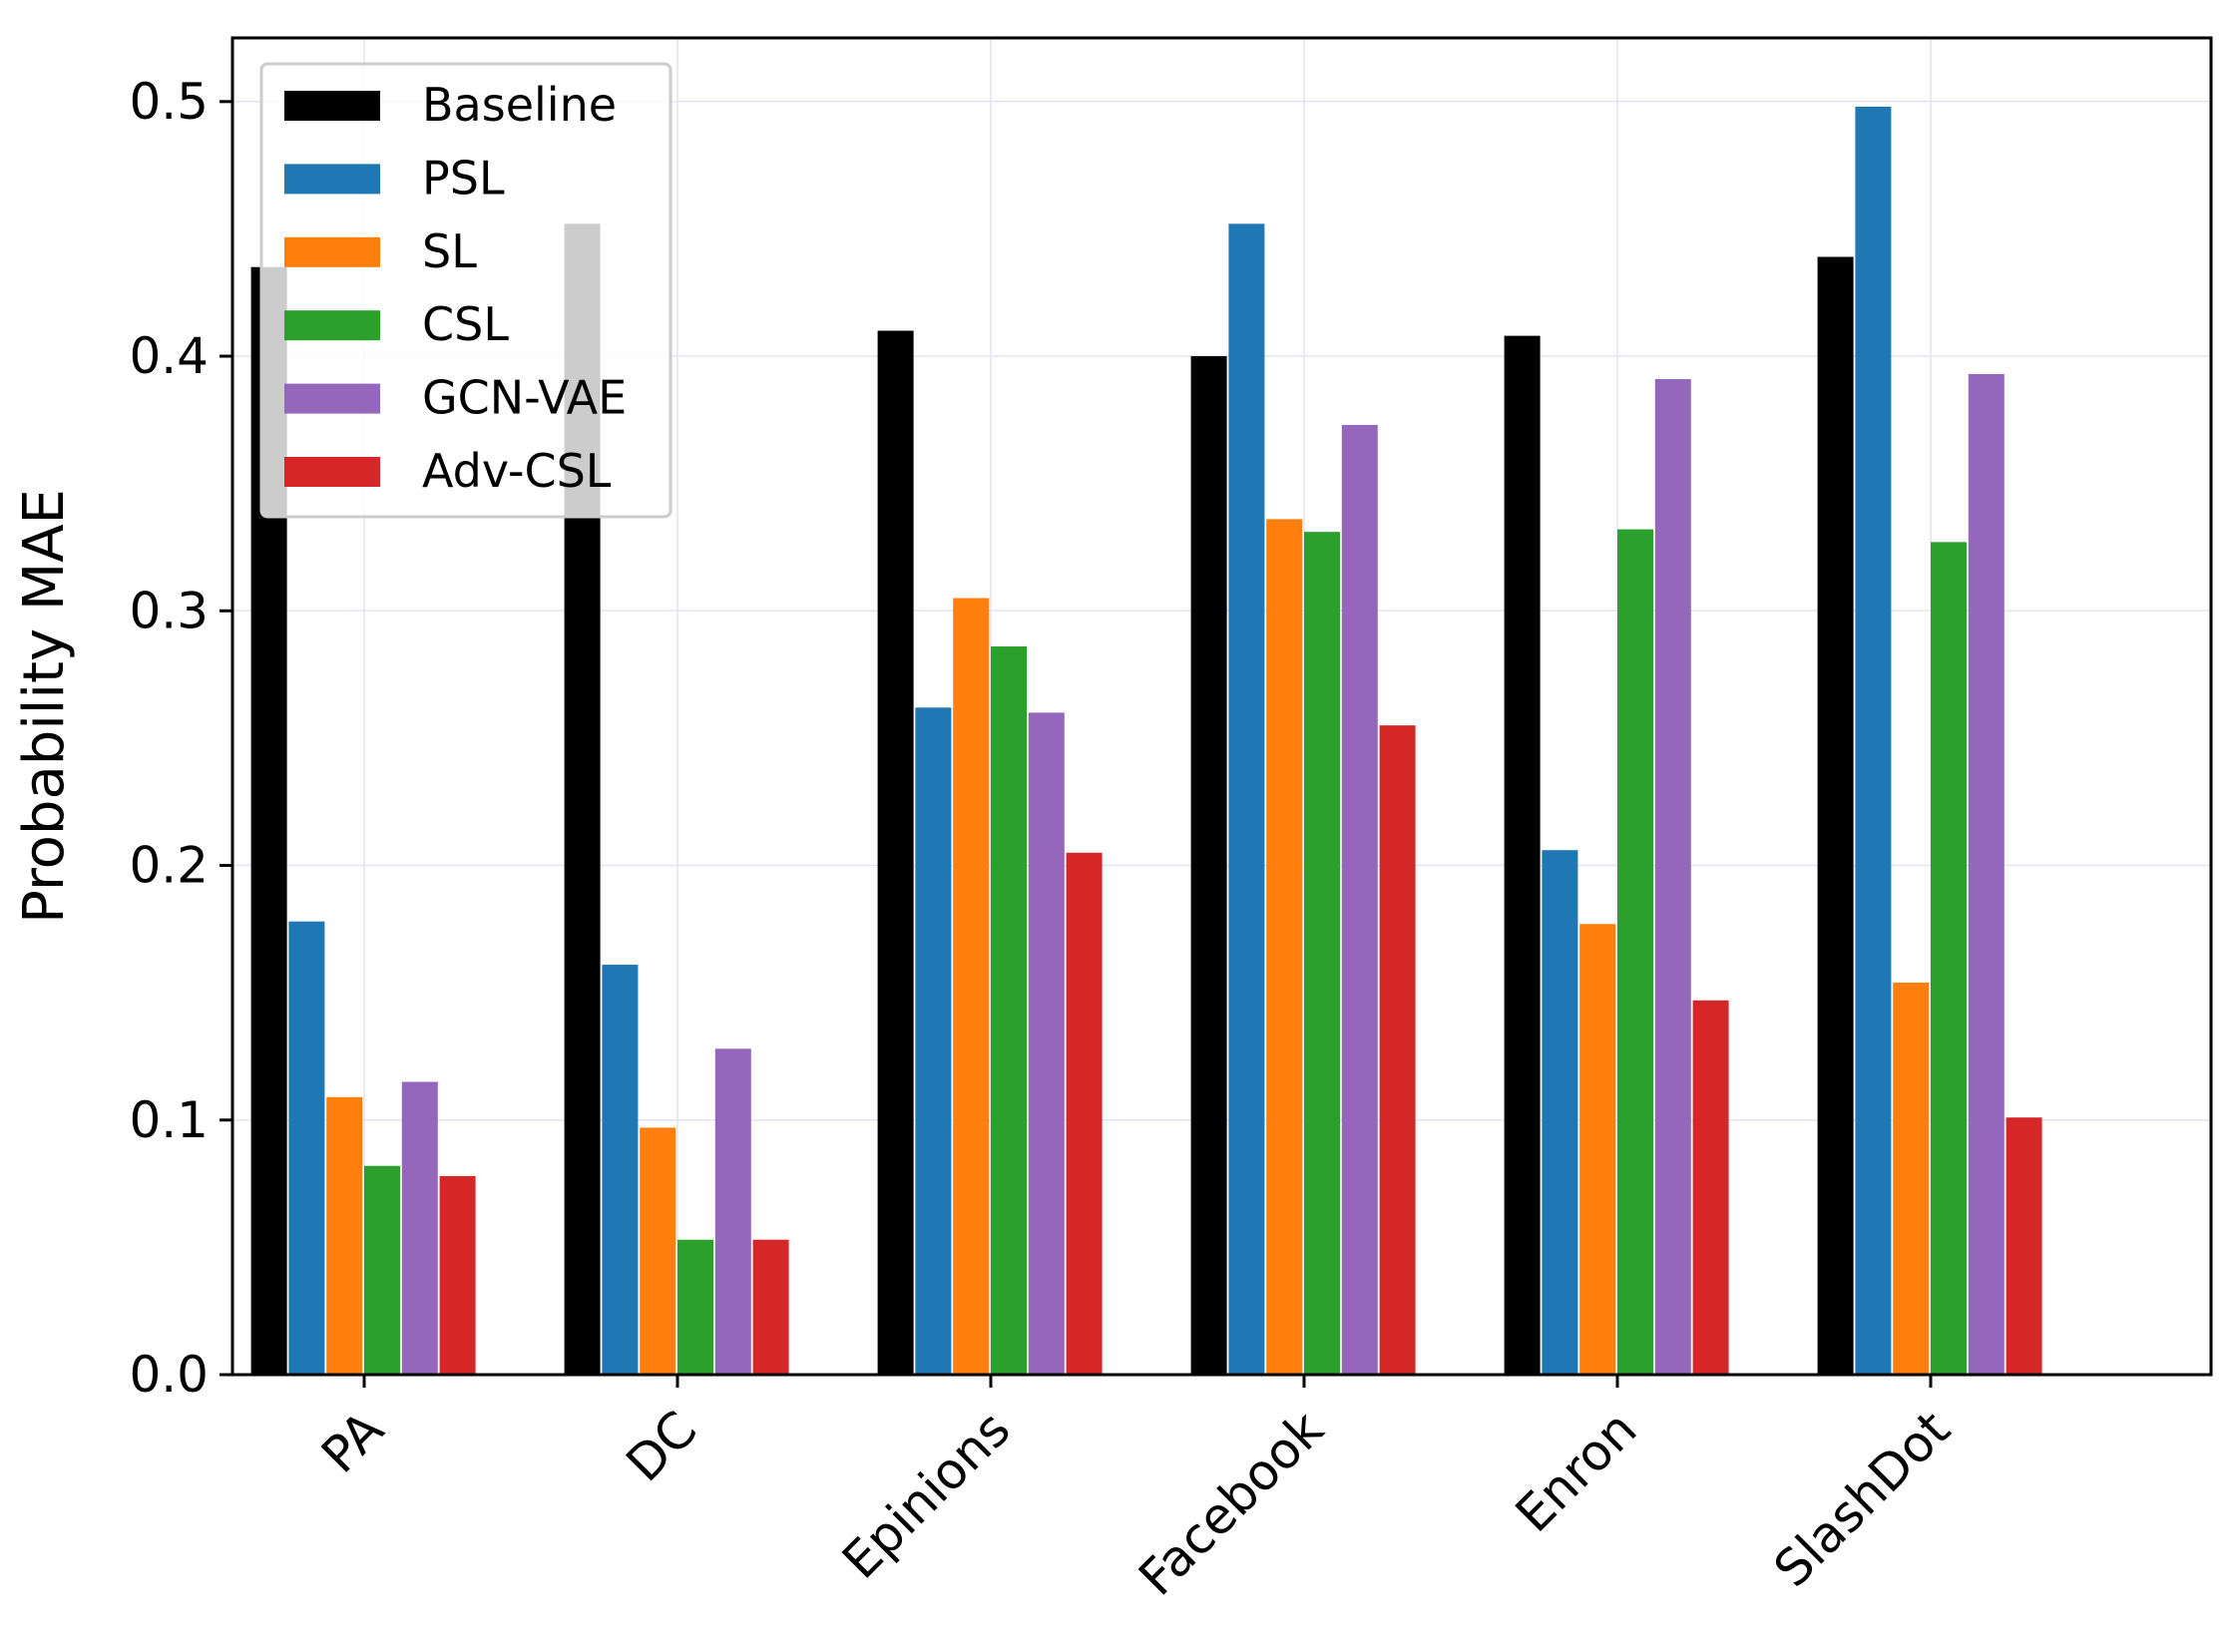 Image resolution: width=2231 pixels, height=1652 pixels. What do you see at coordinates (524, 398) in the screenshot?
I see `legend-label: GCN-VAE` at bounding box center [524, 398].